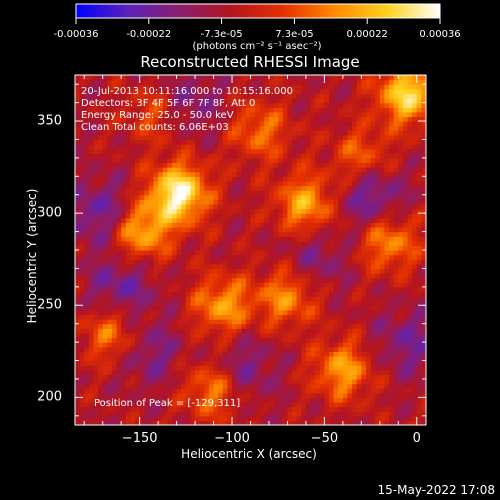 The image size is (500, 500). Describe the element at coordinates (178, 192) in the screenshot. I see `peak-marker` at that location.